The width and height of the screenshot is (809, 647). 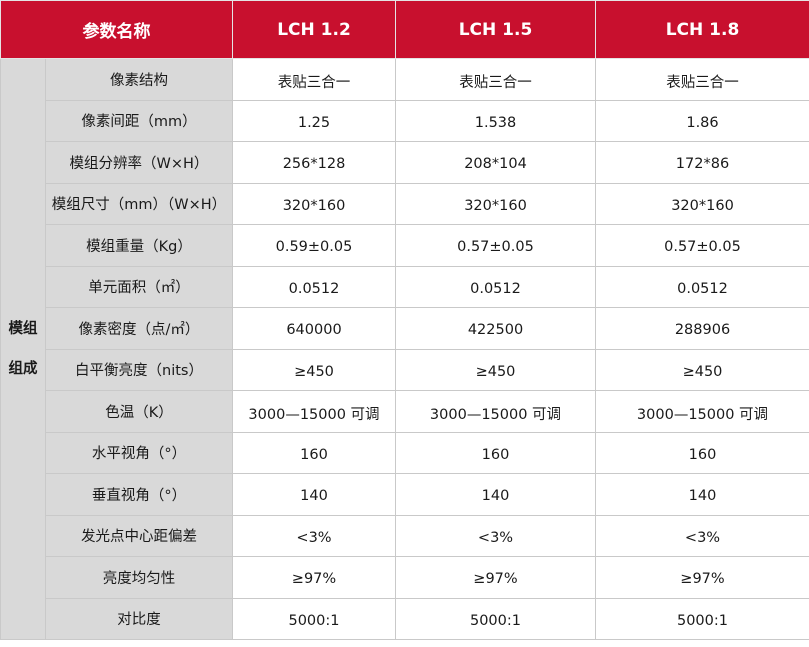 What do you see at coordinates (139, 577) in the screenshot?
I see `param-name-cell: 亮度均匀性` at bounding box center [139, 577].